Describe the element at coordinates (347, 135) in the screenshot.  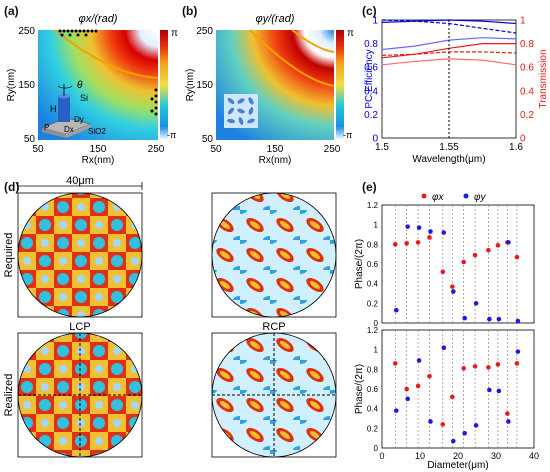
I see `colorbar-b-min: -π` at that location.